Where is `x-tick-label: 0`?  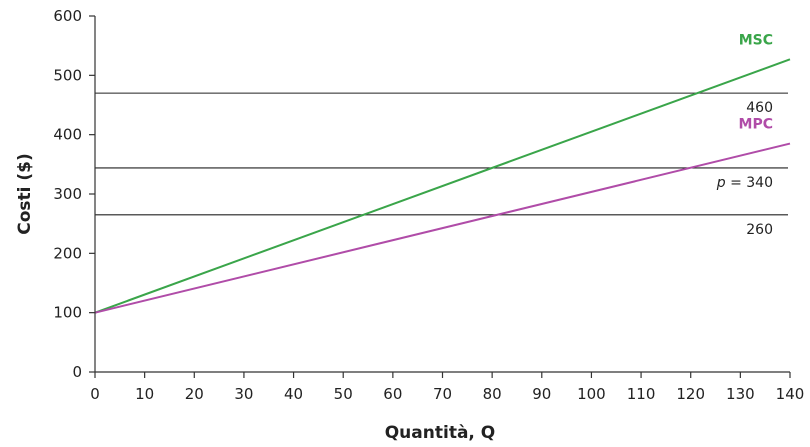
x-tick-label: 0 is located at coordinates (95, 394).